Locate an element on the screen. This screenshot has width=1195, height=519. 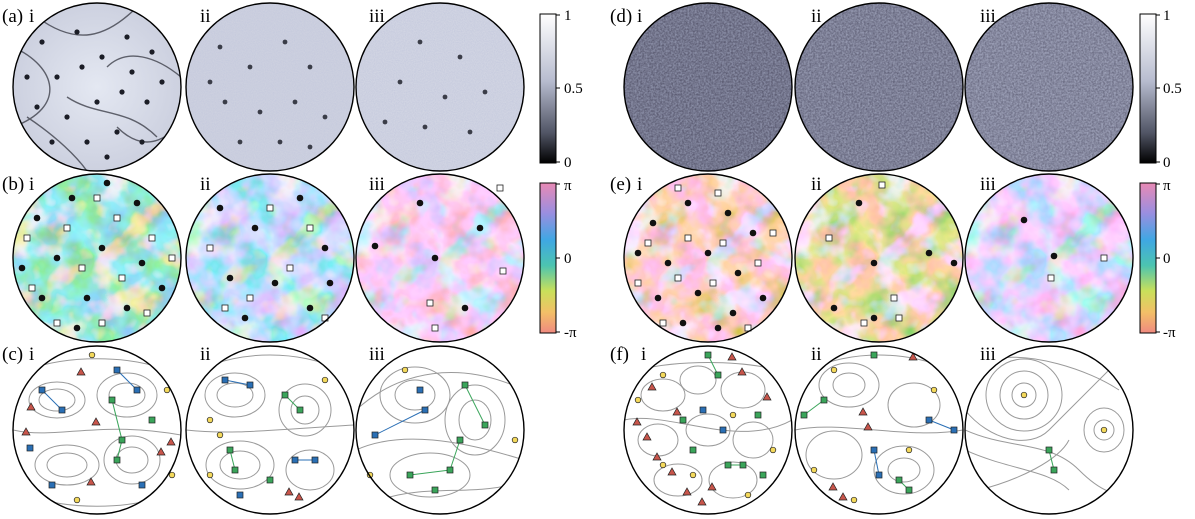
panel-f: (f) i ii iii is located at coordinates (872, 429).